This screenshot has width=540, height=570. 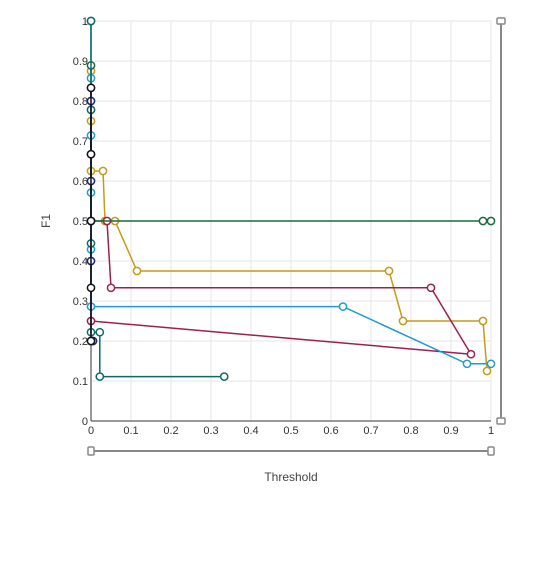 I want to click on x-tick-label: 0.6, so click(x=330, y=431).